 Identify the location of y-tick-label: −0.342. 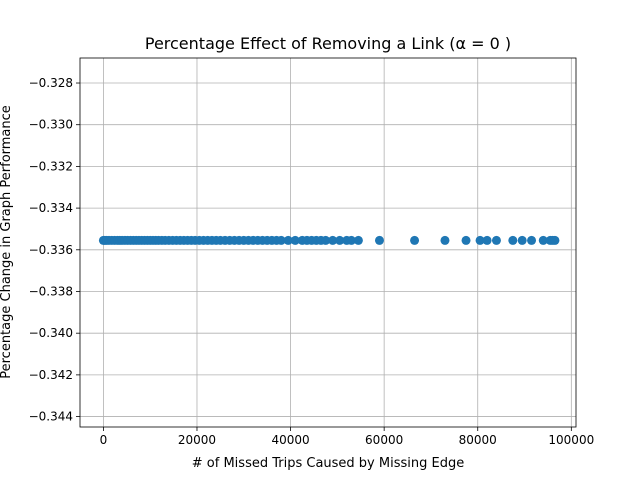
(51, 375).